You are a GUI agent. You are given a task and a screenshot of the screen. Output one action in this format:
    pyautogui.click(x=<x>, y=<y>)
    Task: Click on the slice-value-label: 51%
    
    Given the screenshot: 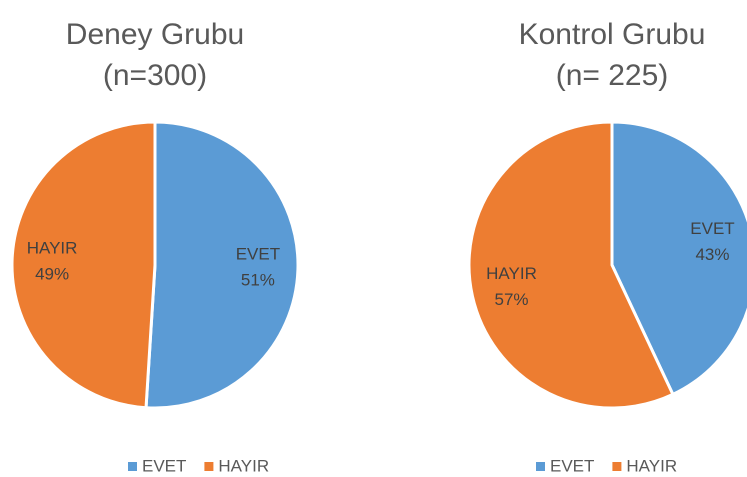 What is the action you would take?
    pyautogui.click(x=258, y=280)
    